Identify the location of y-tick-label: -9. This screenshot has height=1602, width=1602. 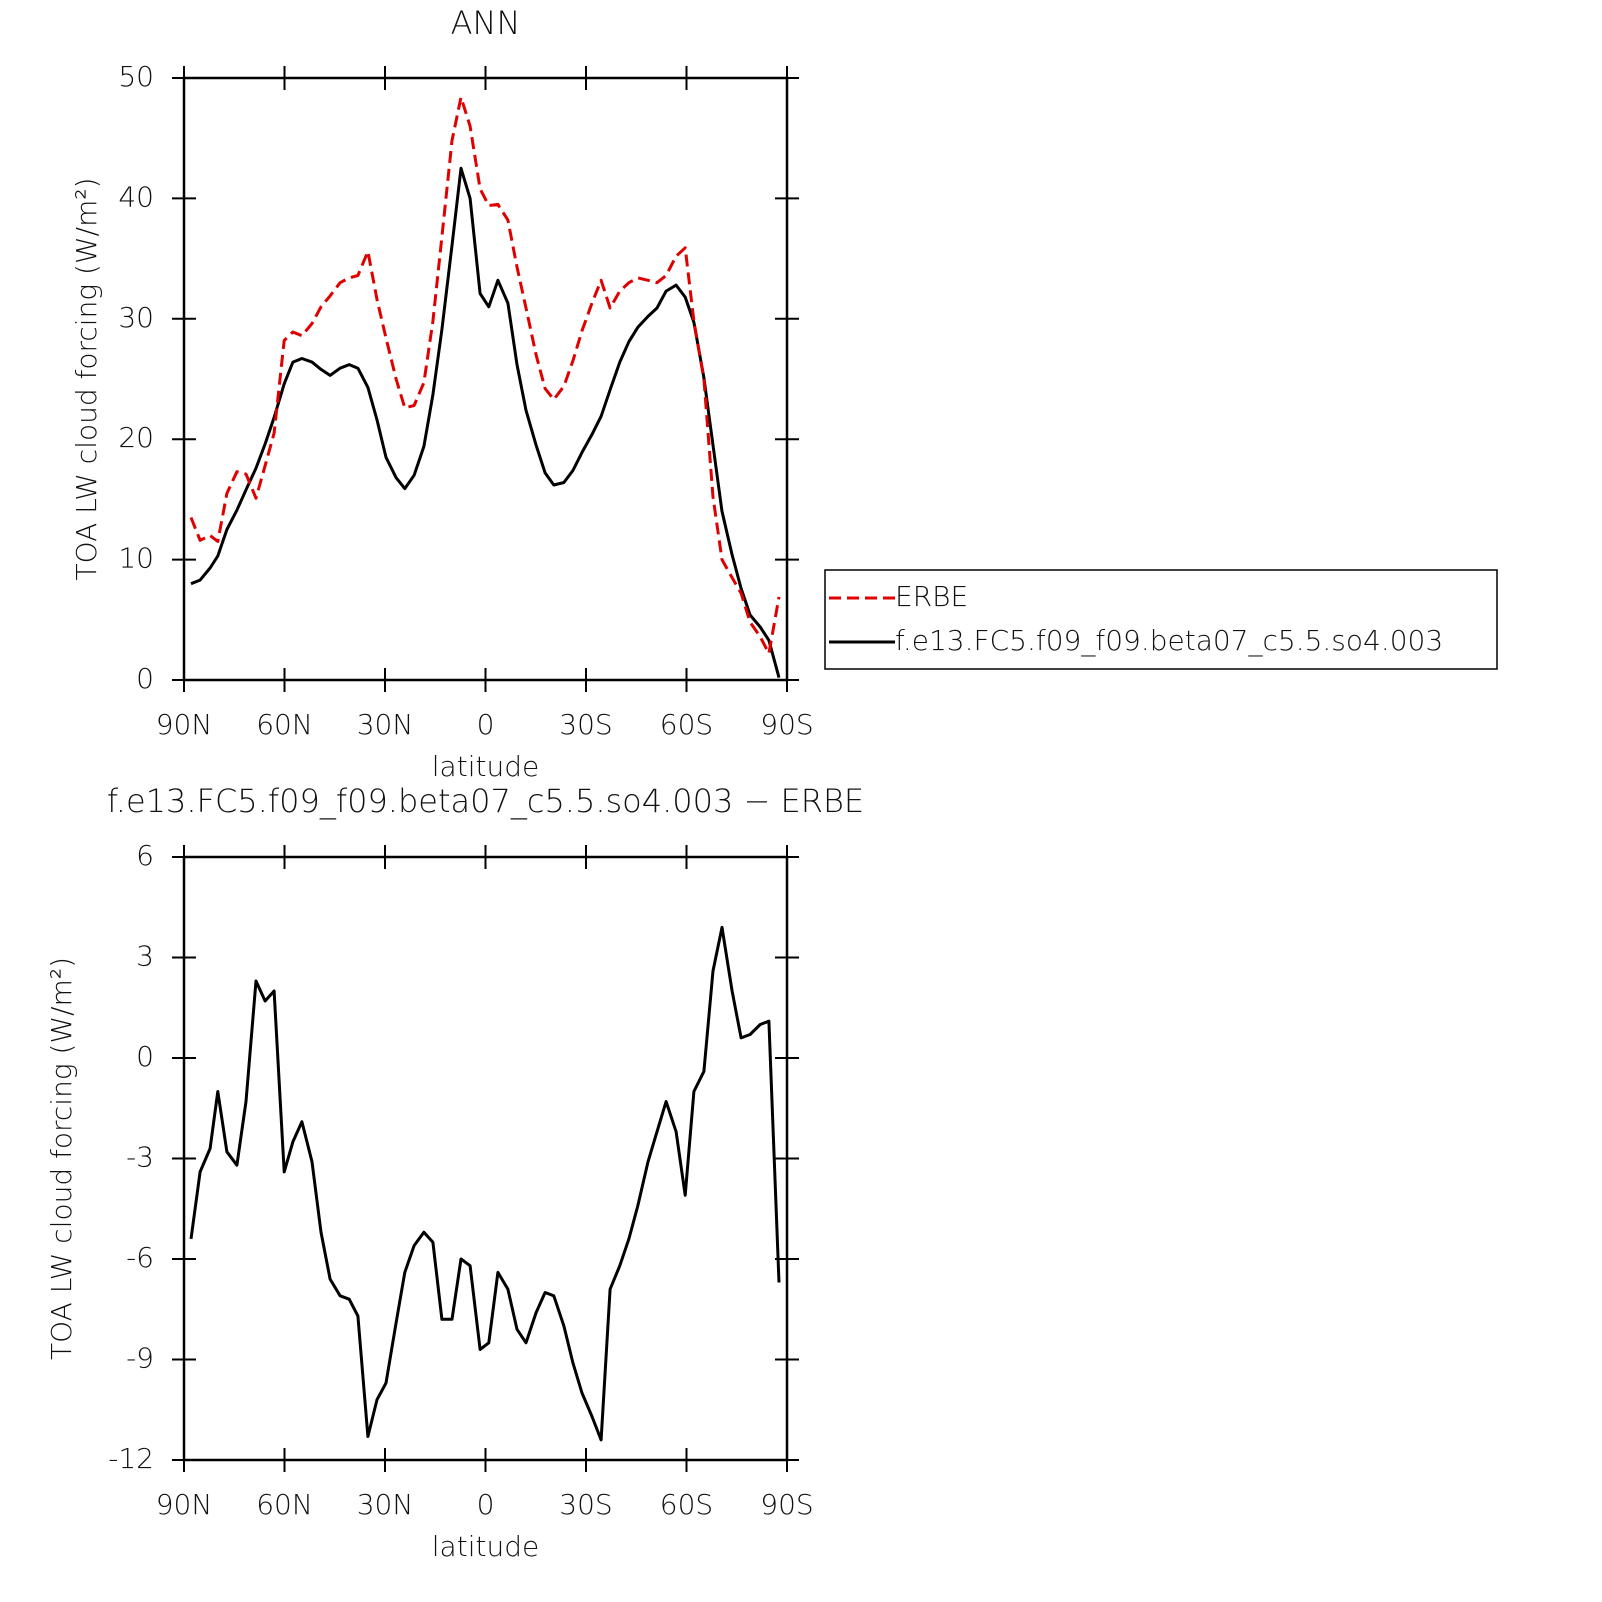
(140, 1358).